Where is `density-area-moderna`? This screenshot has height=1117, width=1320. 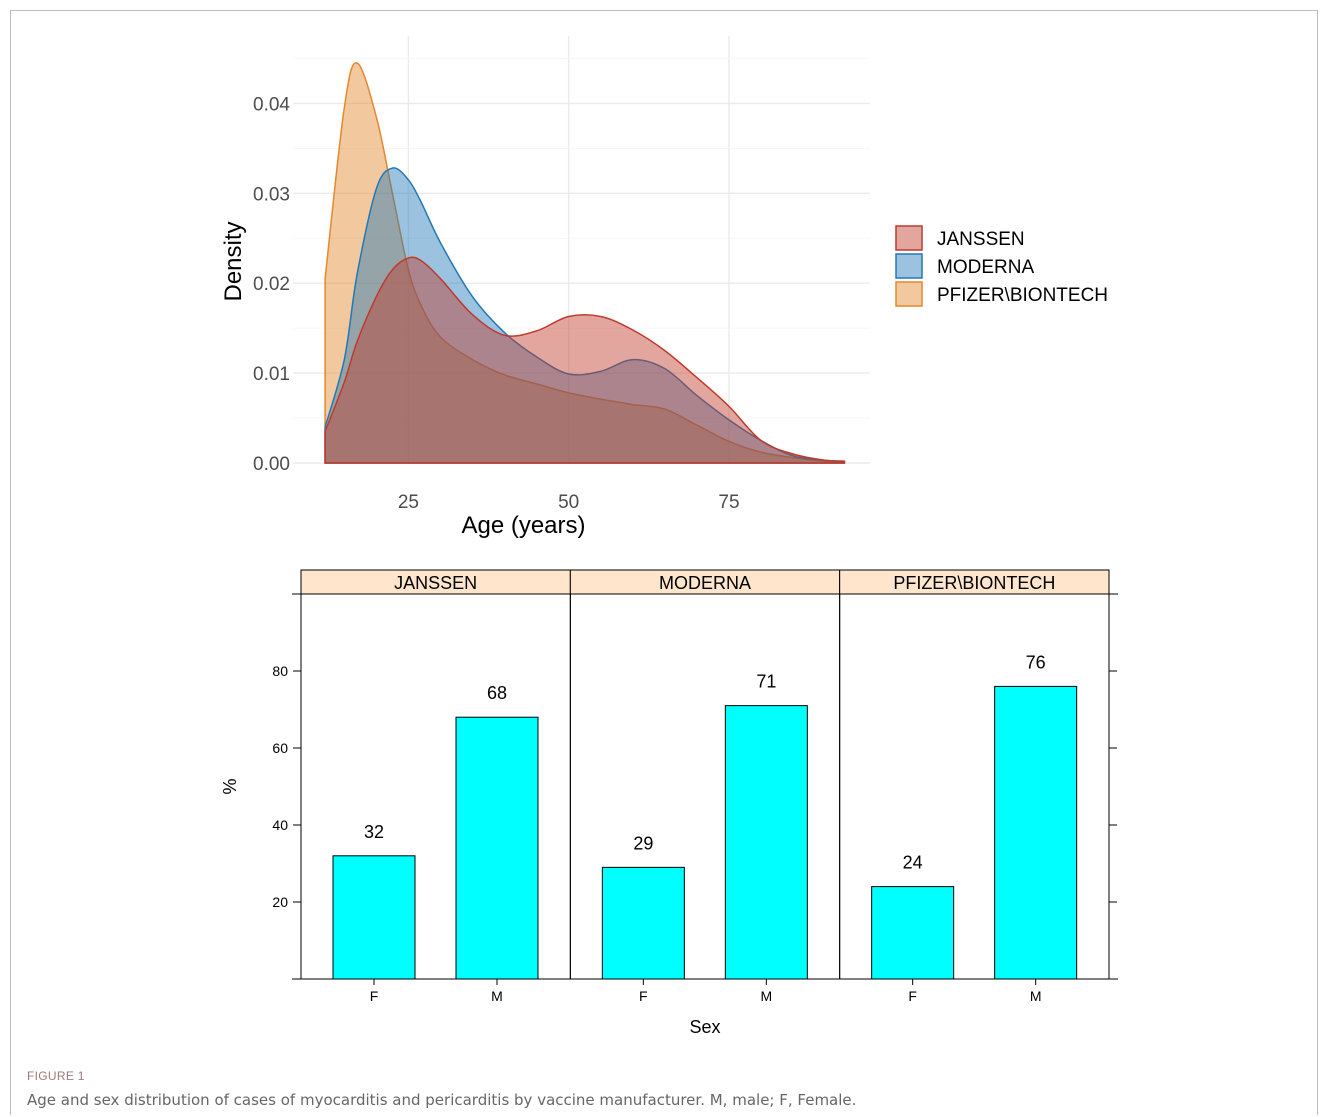
density-area-moderna is located at coordinates (585, 315).